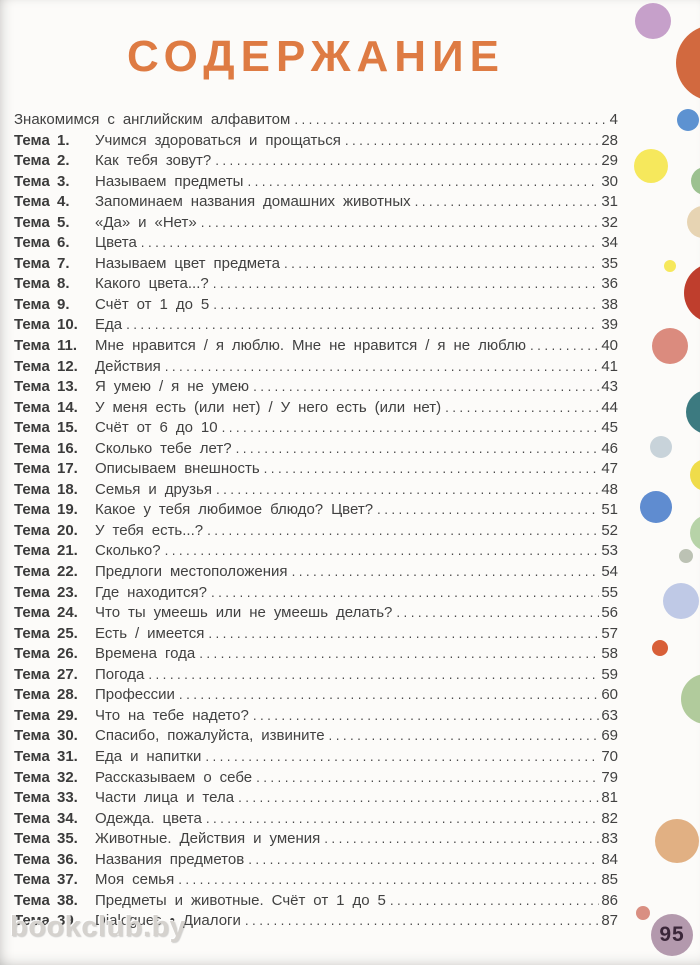  What do you see at coordinates (316, 551) in the screenshot?
I see `toc-entry: Тема 21. Сколько? 53` at bounding box center [316, 551].